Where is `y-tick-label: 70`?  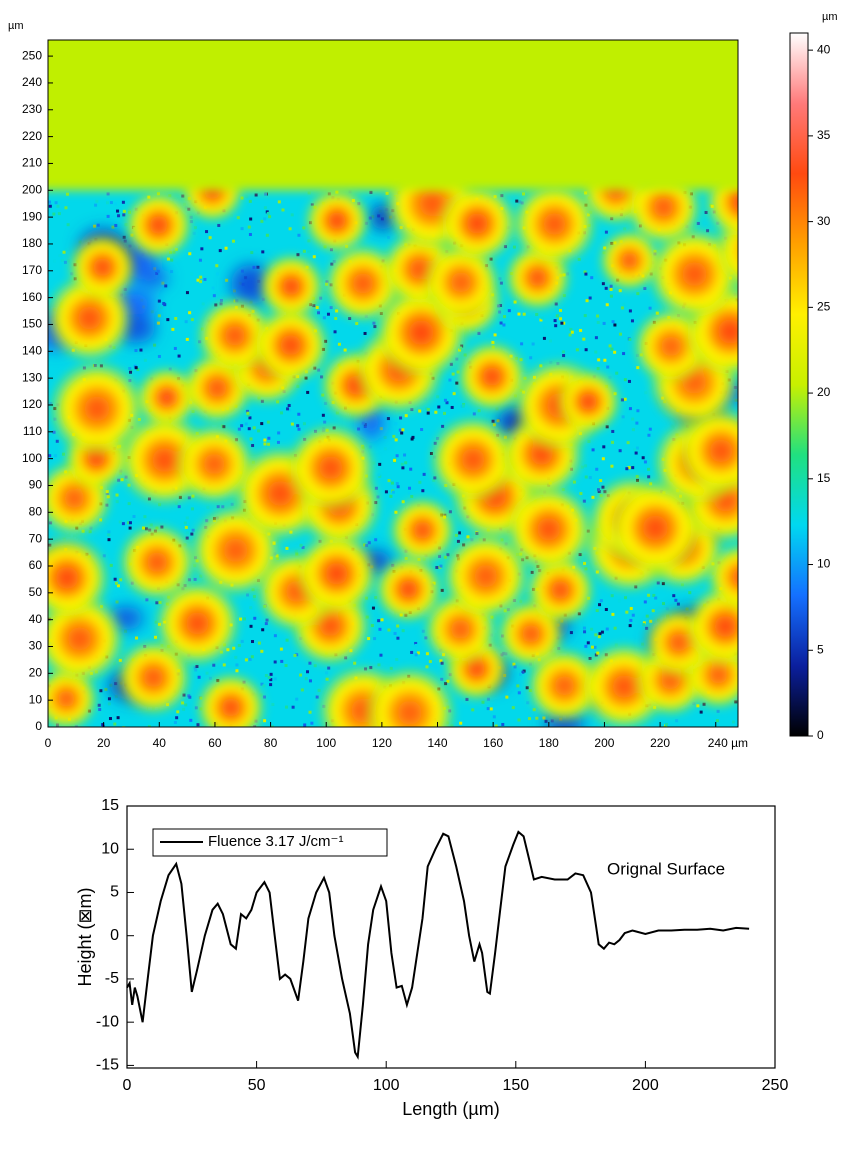
y-tick-label: 70 is located at coordinates (36, 538).